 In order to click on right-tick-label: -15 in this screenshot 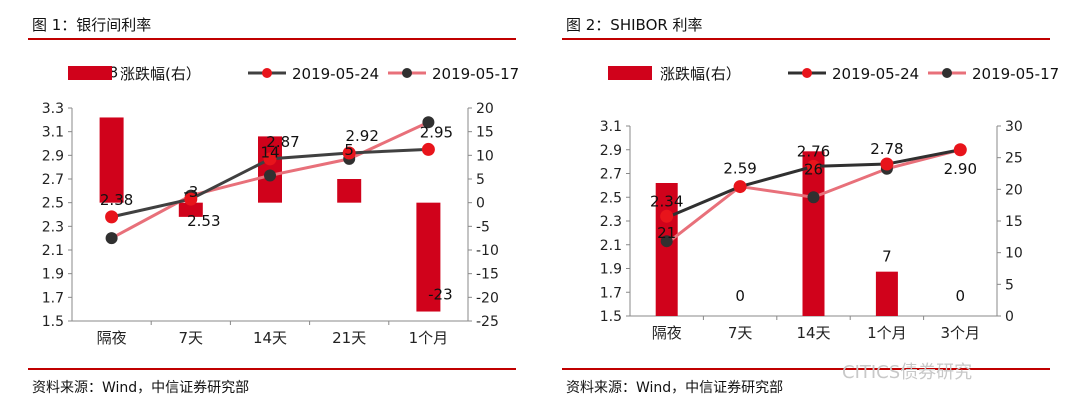, I will do `click(487, 275)`.